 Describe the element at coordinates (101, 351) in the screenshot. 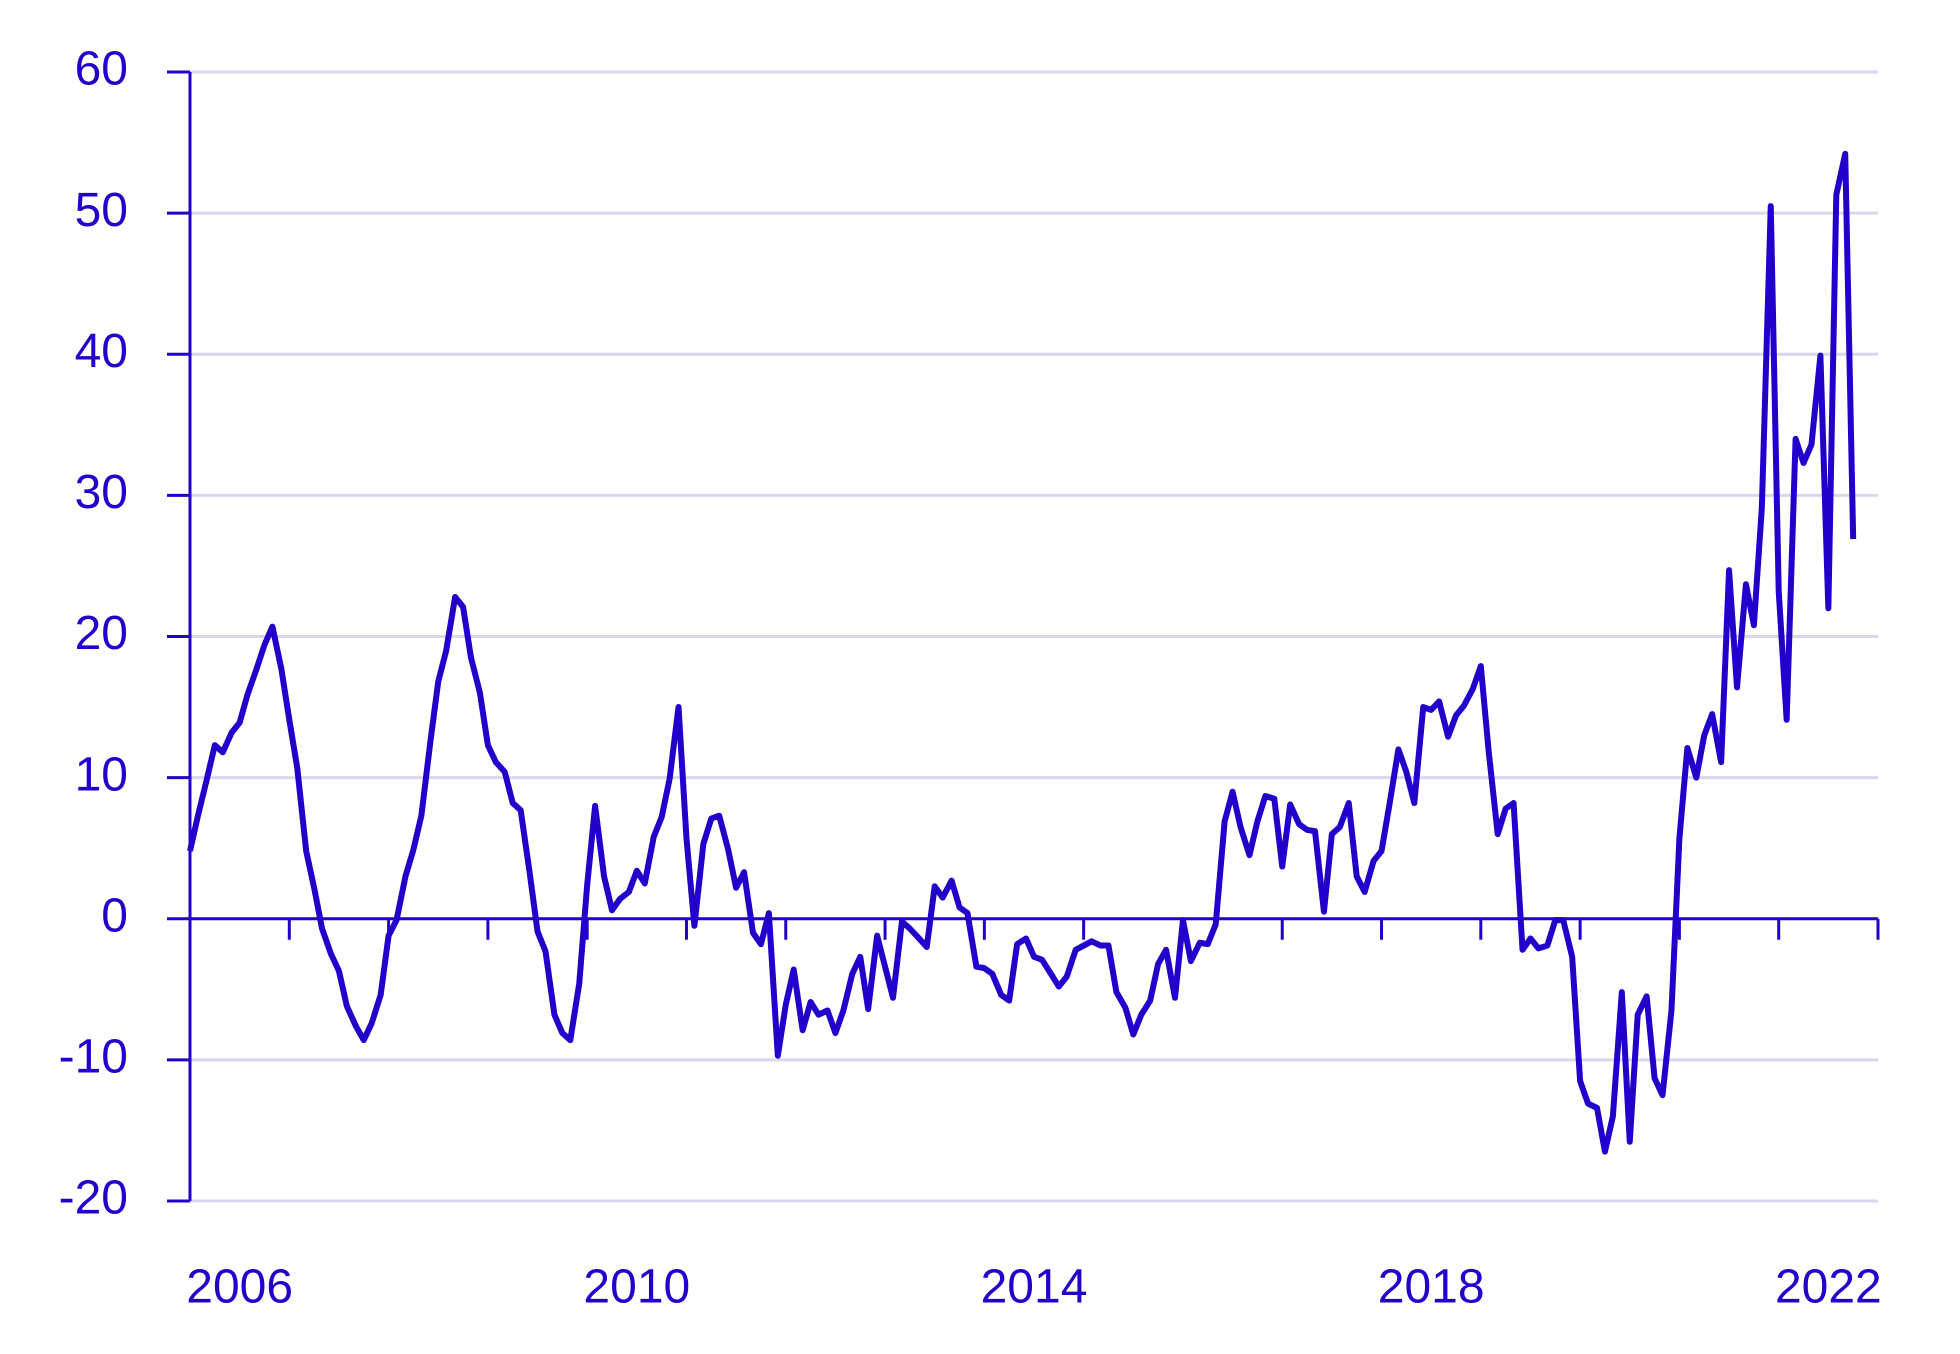

I see `y-tick-label: 40` at that location.